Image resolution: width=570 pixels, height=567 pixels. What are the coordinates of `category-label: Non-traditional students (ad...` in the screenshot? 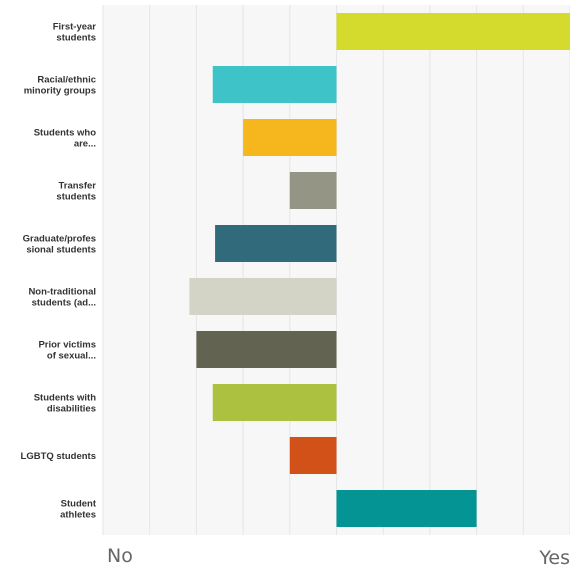 It's located at (62, 298).